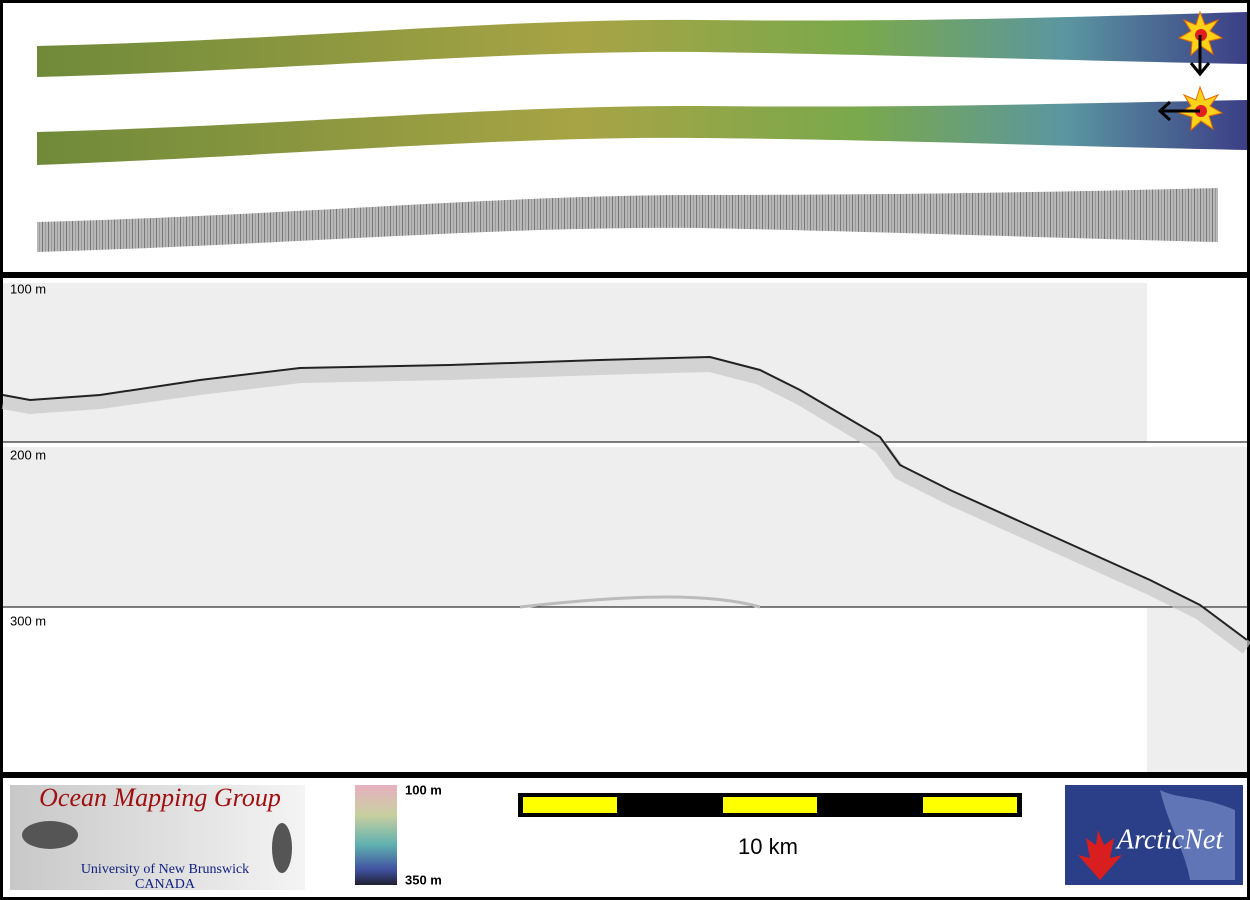 The width and height of the screenshot is (1250, 900). Describe the element at coordinates (640, 602) in the screenshot. I see `echo` at that location.